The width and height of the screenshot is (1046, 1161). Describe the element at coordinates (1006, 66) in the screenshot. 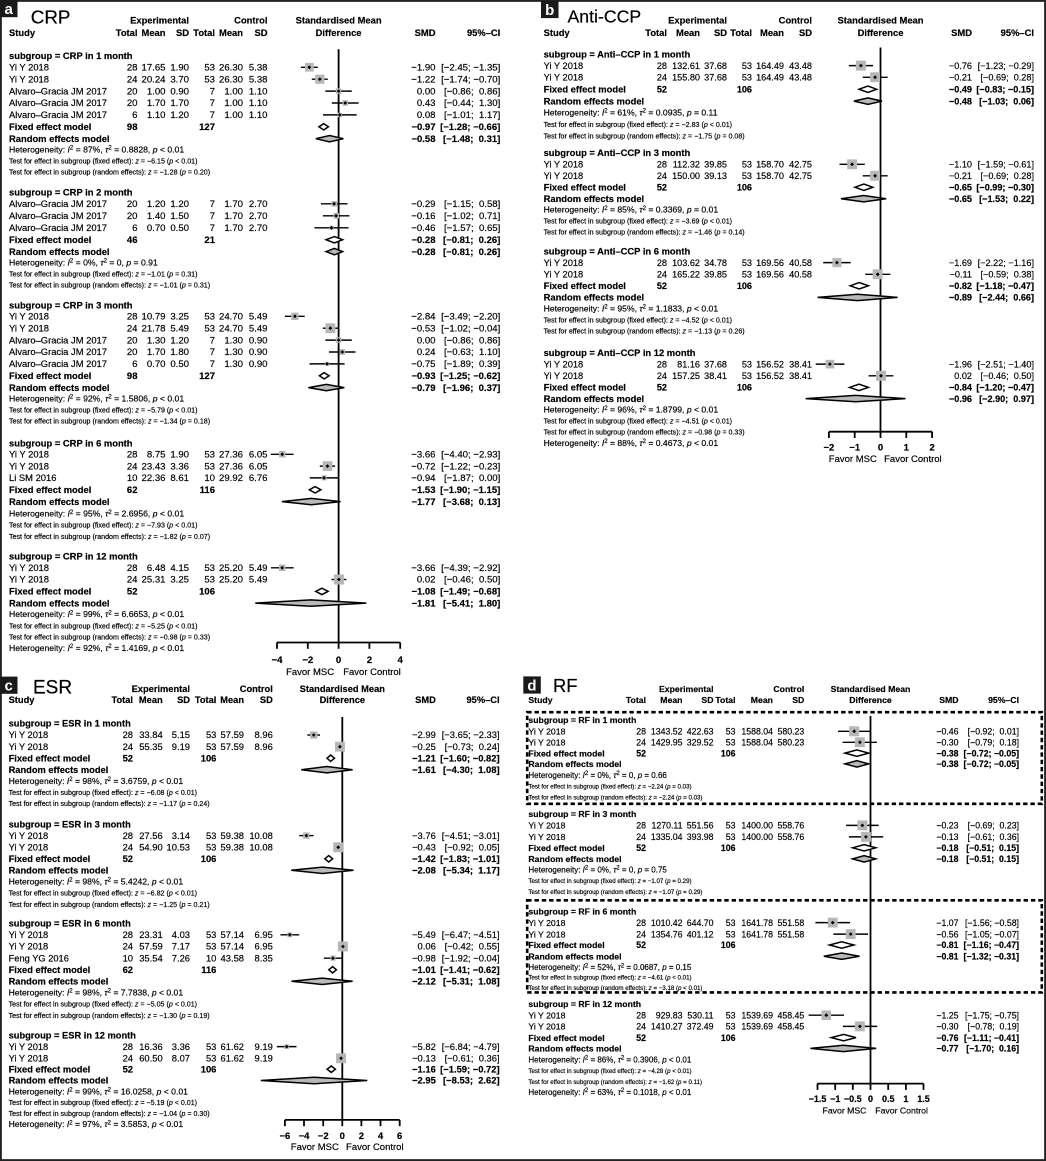

I see `svg-text: [−1.23; −0.29]` at that location.